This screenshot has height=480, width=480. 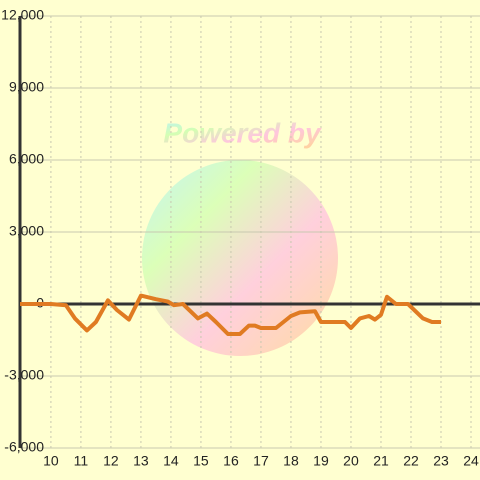 What do you see at coordinates (411, 461) in the screenshot?
I see `x-tick-label: 22` at bounding box center [411, 461].